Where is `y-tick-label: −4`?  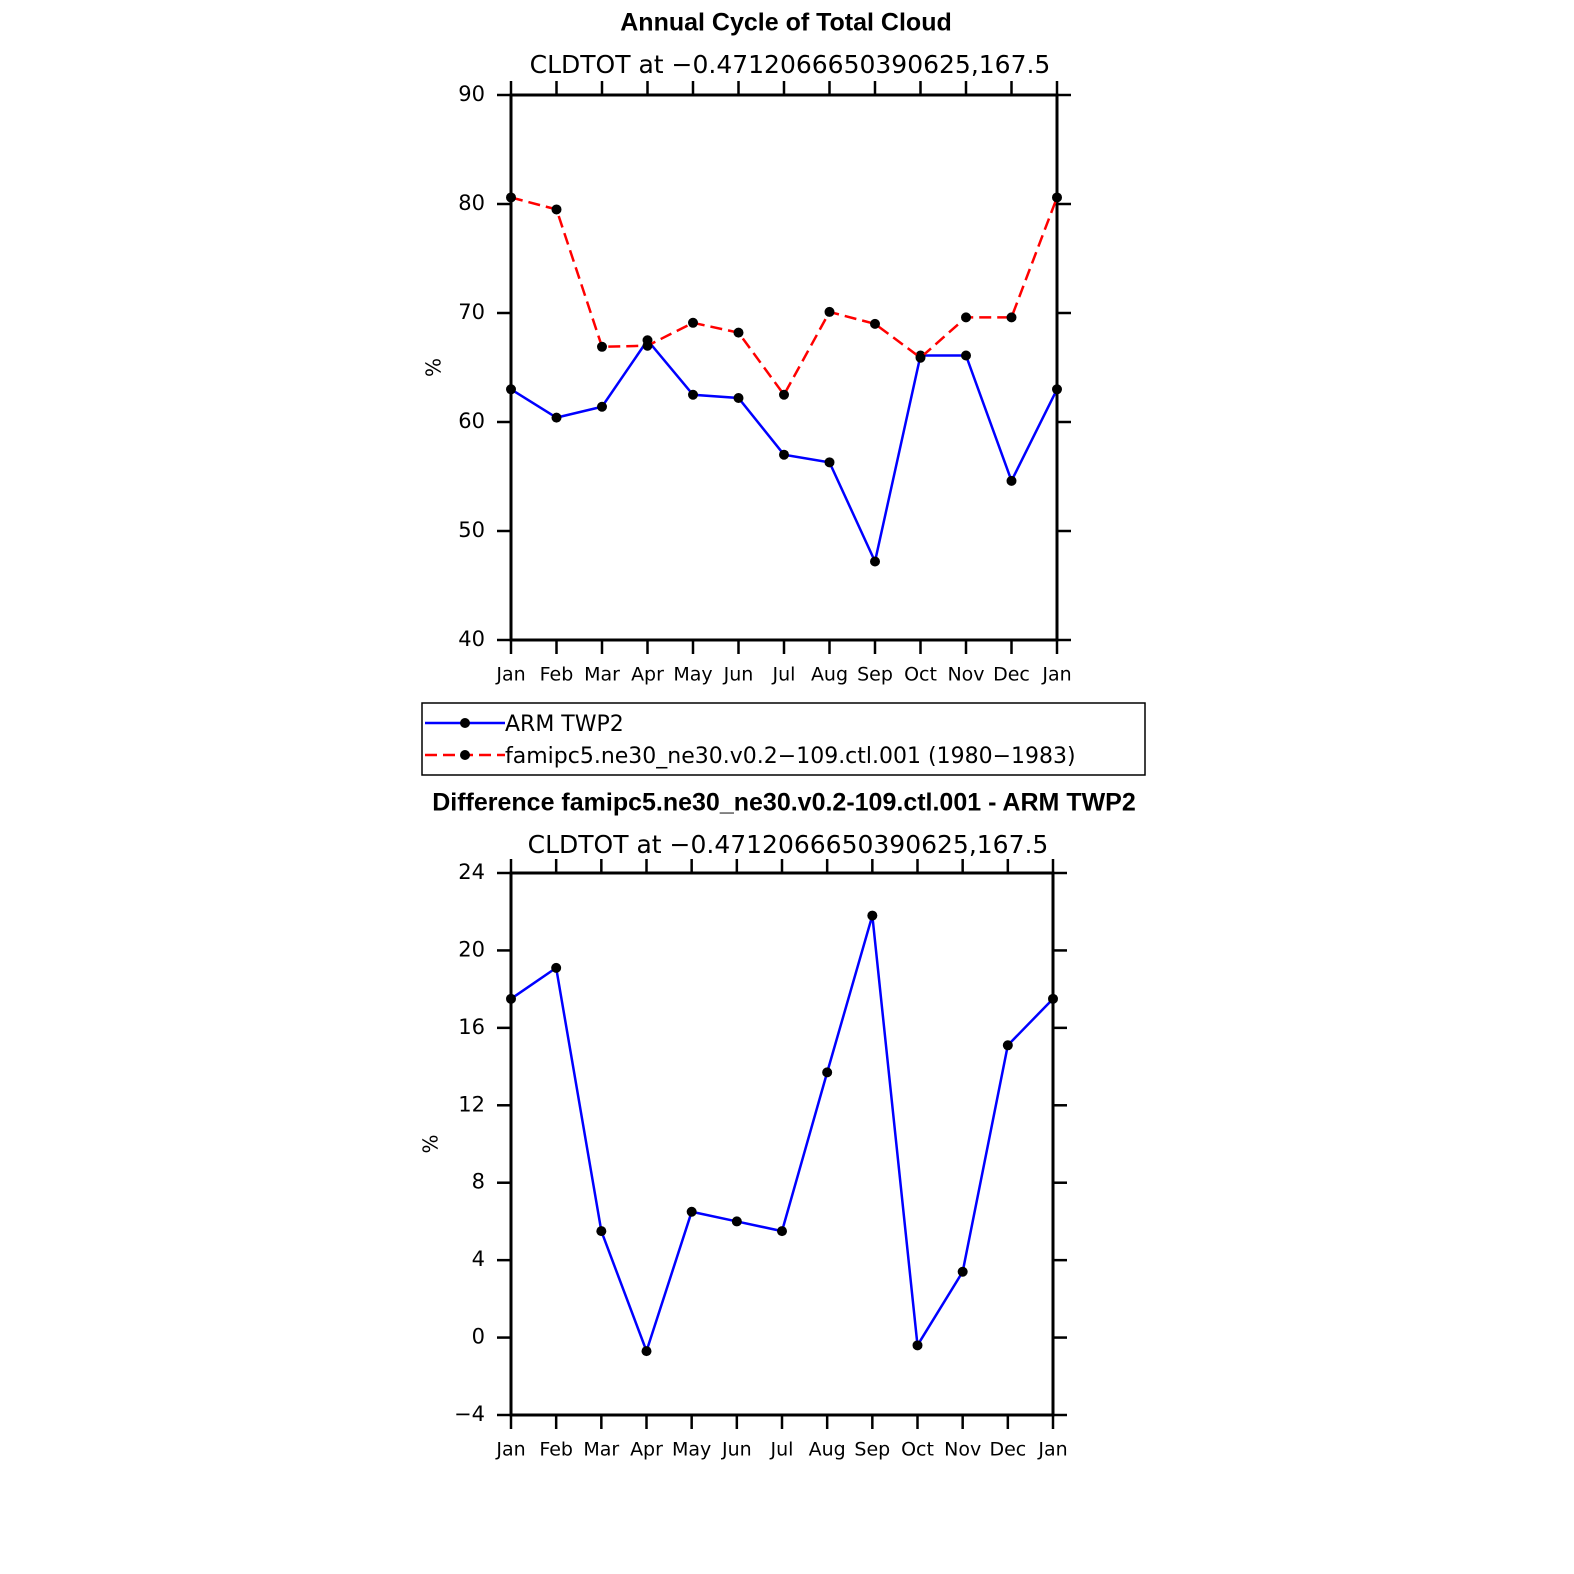 y-tick-label: −4 is located at coordinates (469, 1414).